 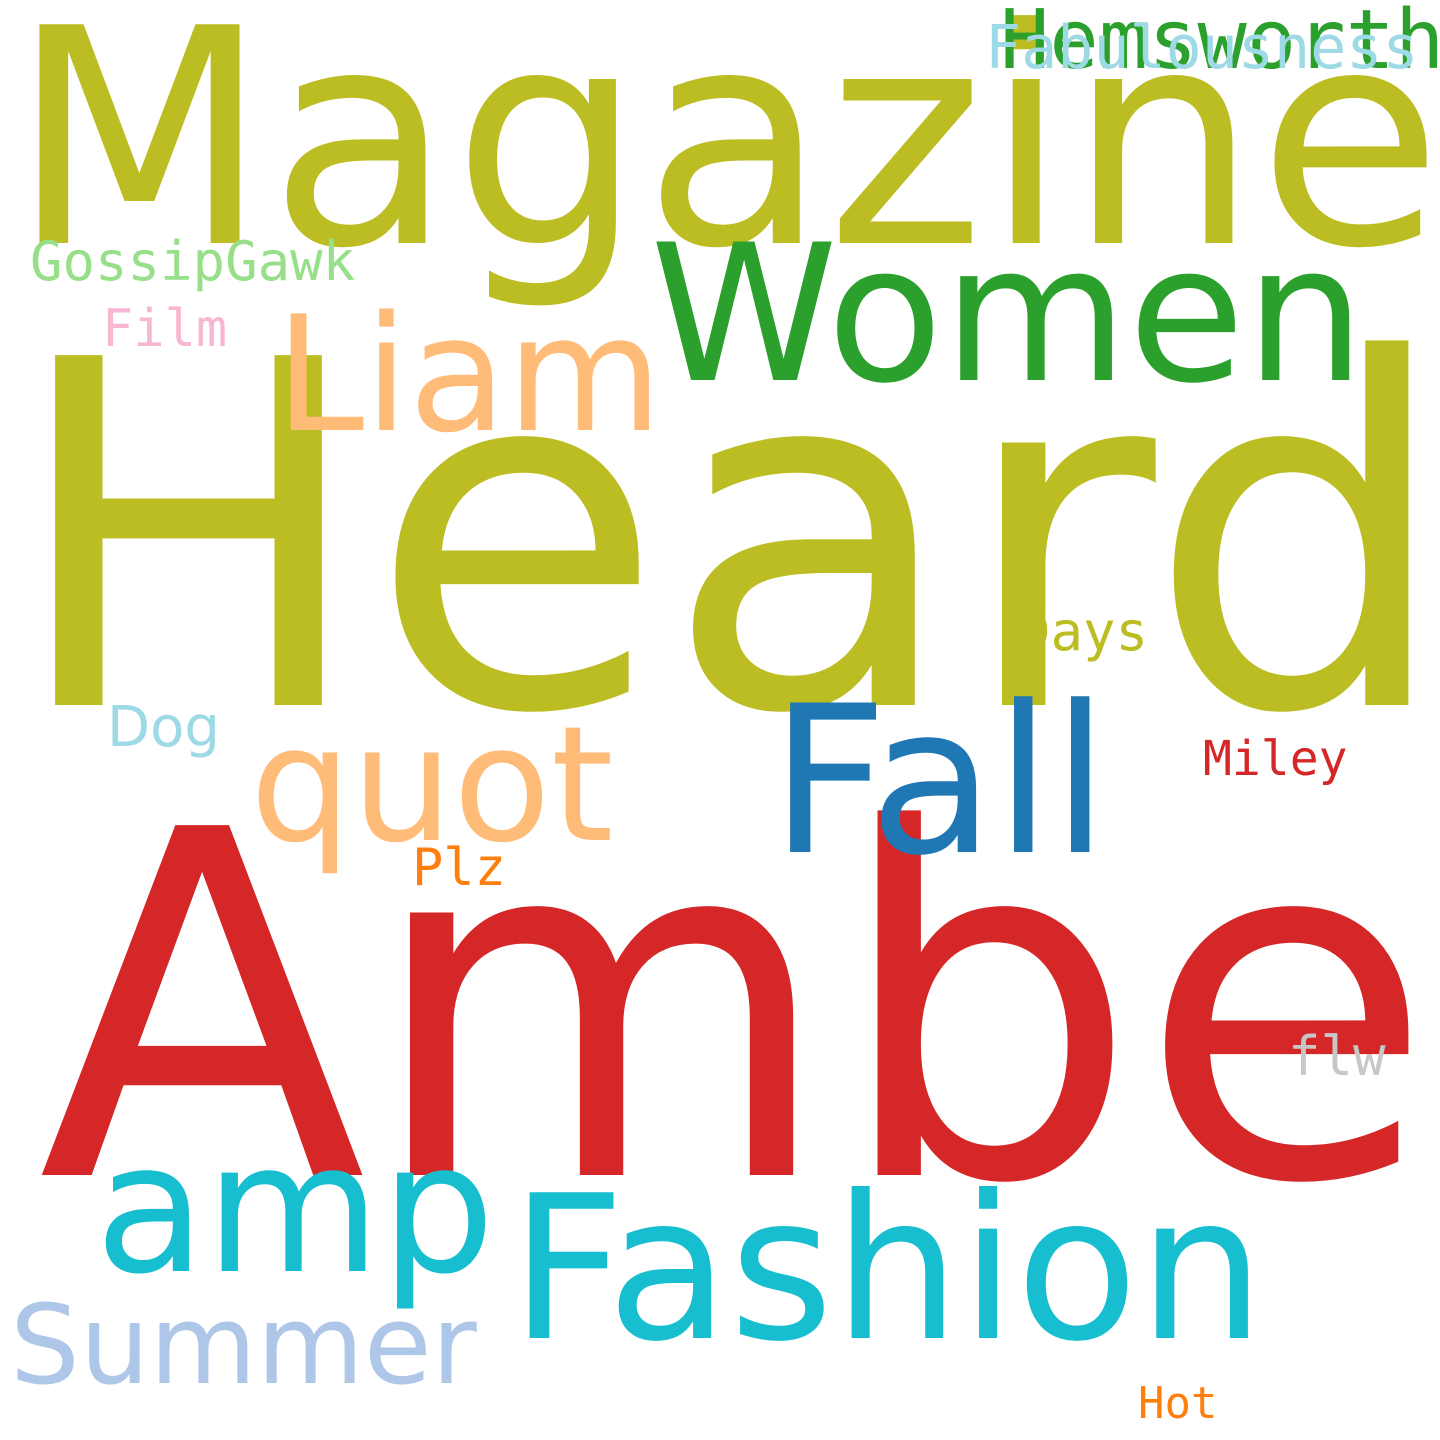 What do you see at coordinates (459, 868) in the screenshot?
I see `word-plz: Plz` at bounding box center [459, 868].